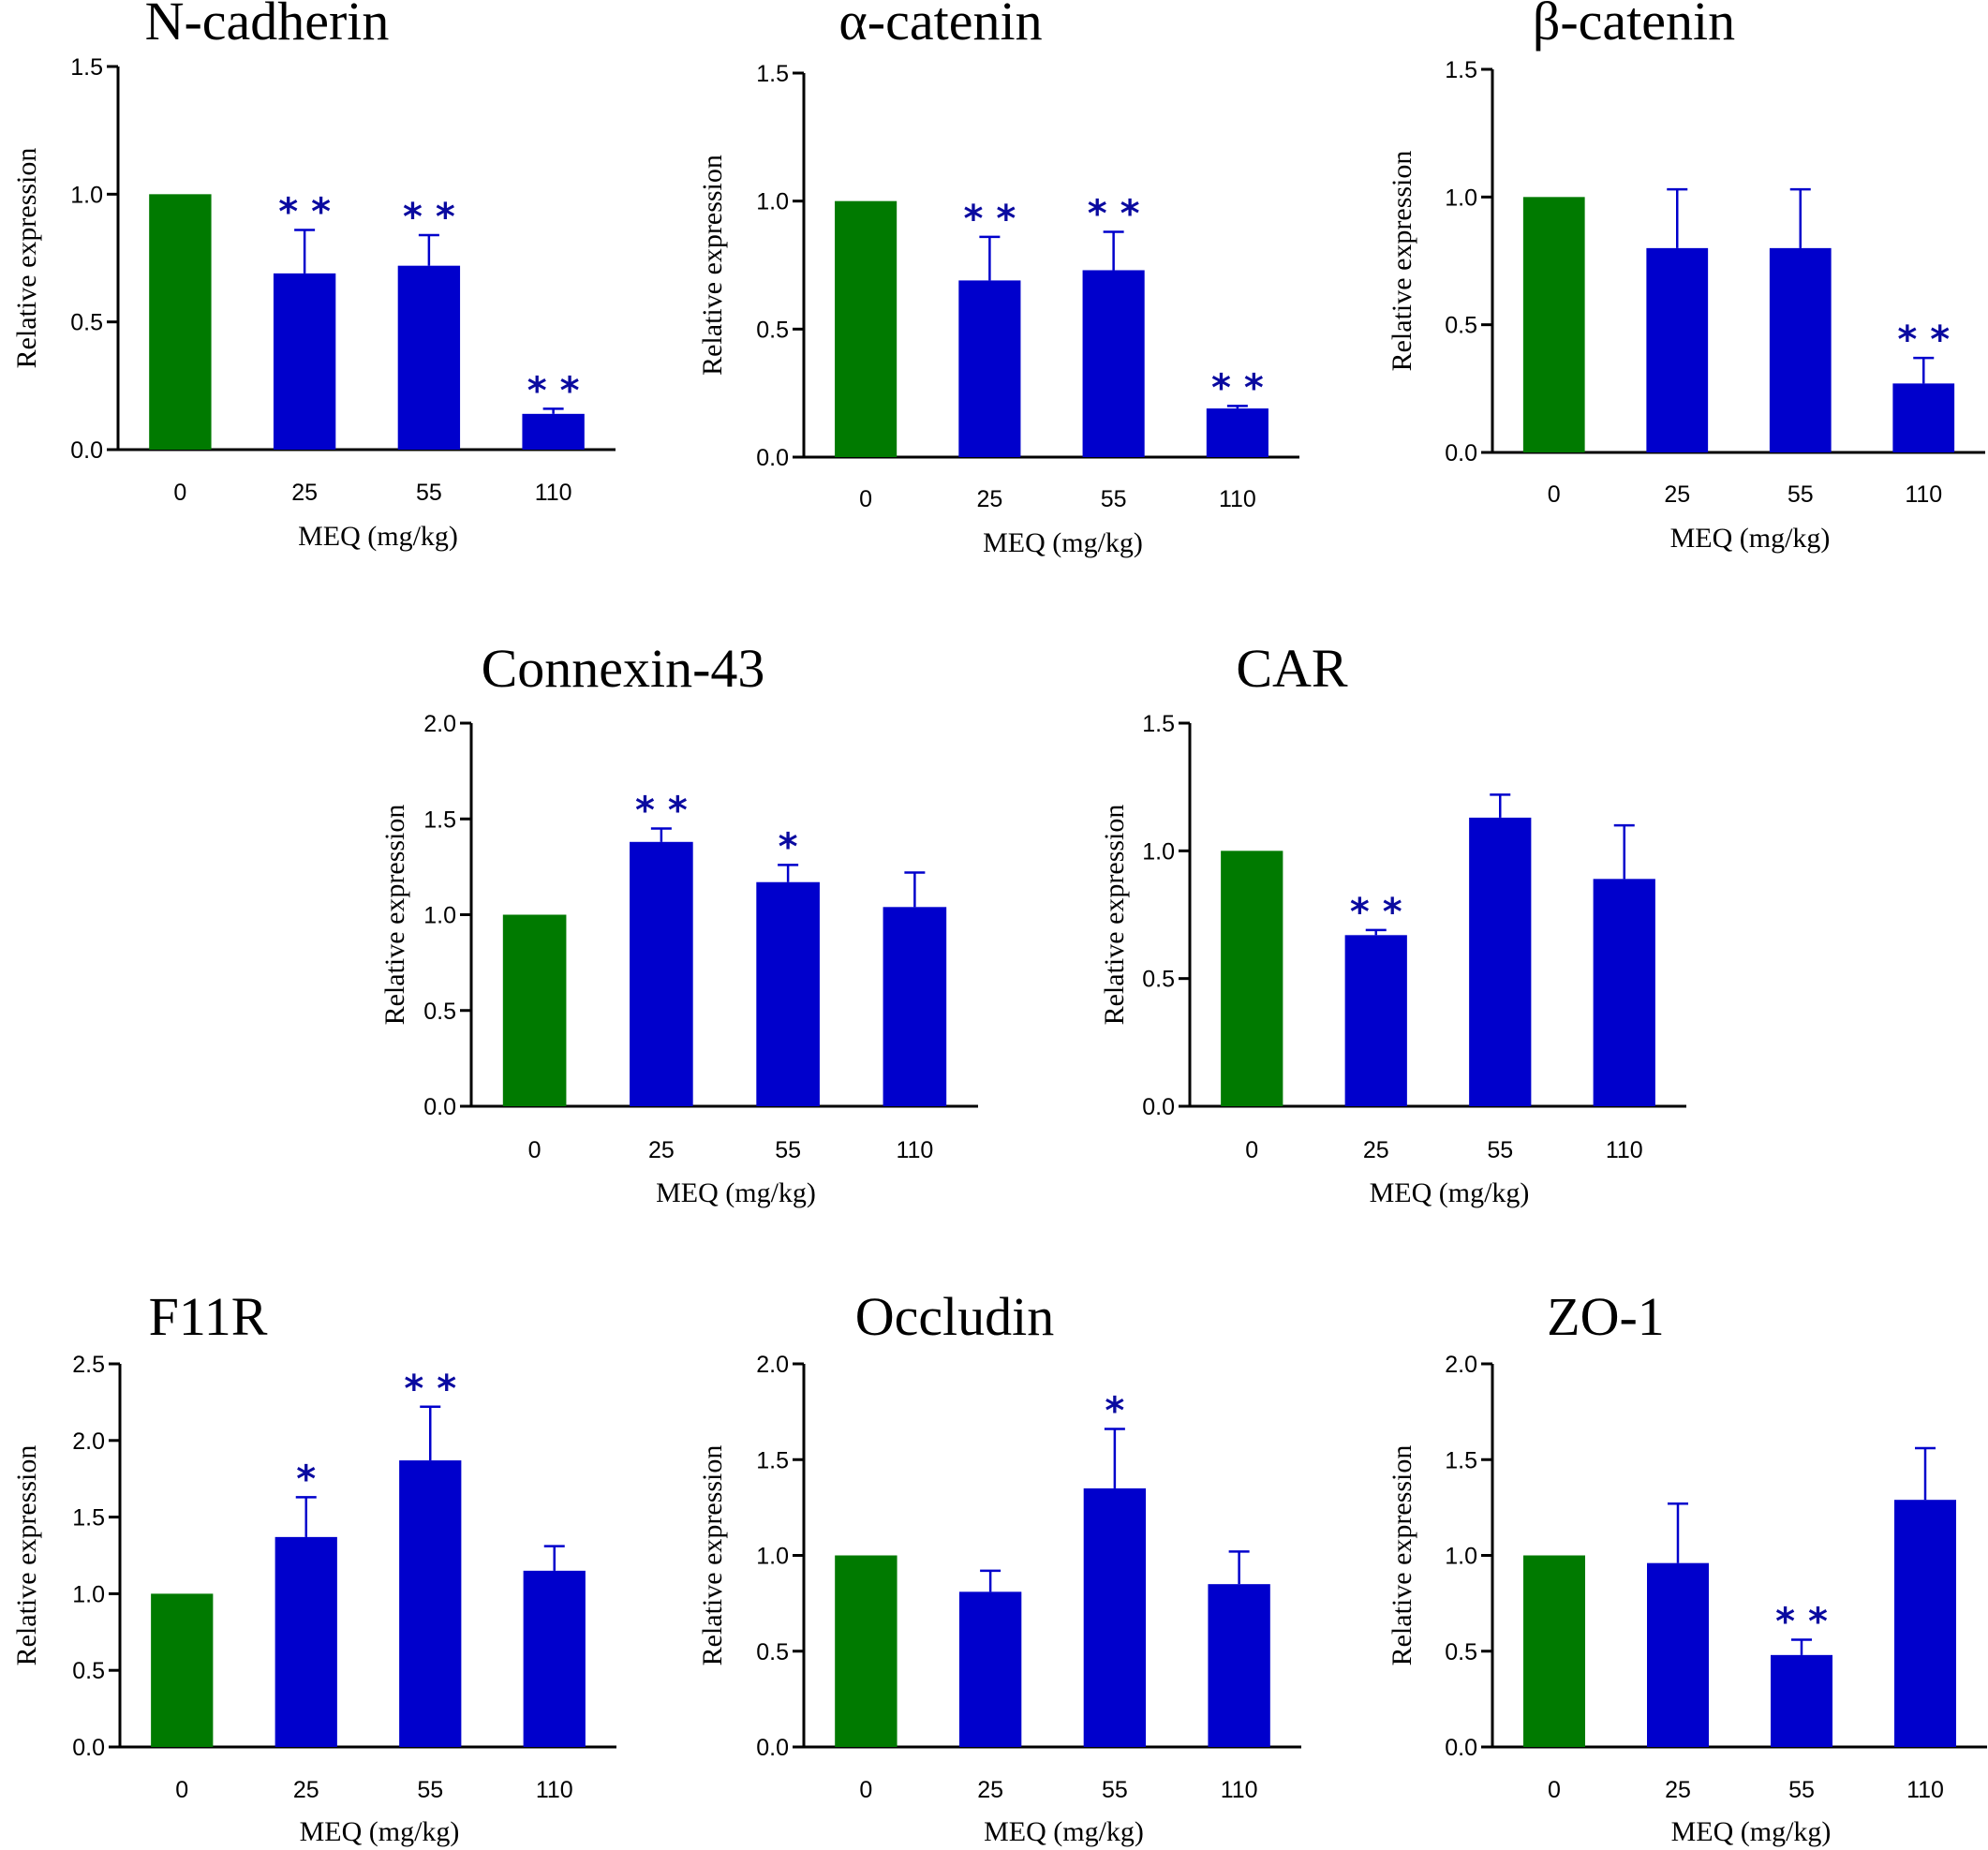 The image size is (1988, 1850). What do you see at coordinates (1292, 668) in the screenshot?
I see `chart-title: CAR` at bounding box center [1292, 668].